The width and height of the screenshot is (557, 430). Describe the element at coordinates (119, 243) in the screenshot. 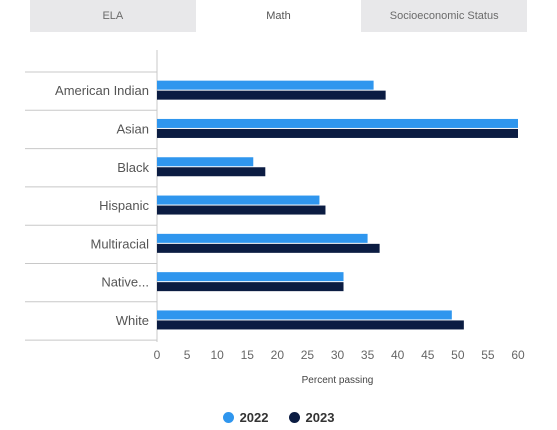

I see `category-label: Multiracial` at that location.